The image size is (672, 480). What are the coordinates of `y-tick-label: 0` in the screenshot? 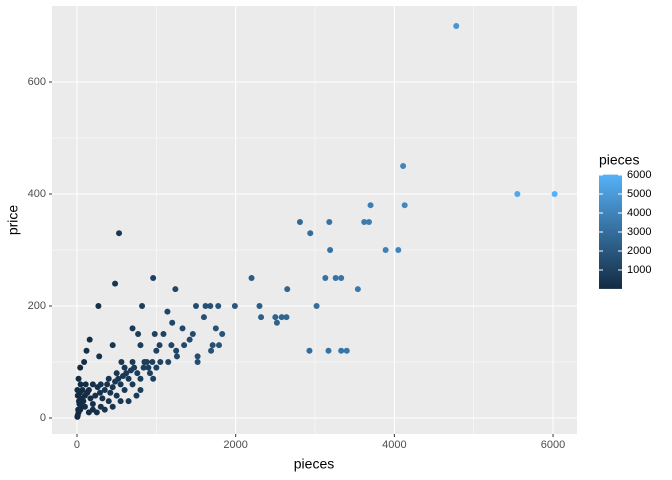 It's located at (43, 418).